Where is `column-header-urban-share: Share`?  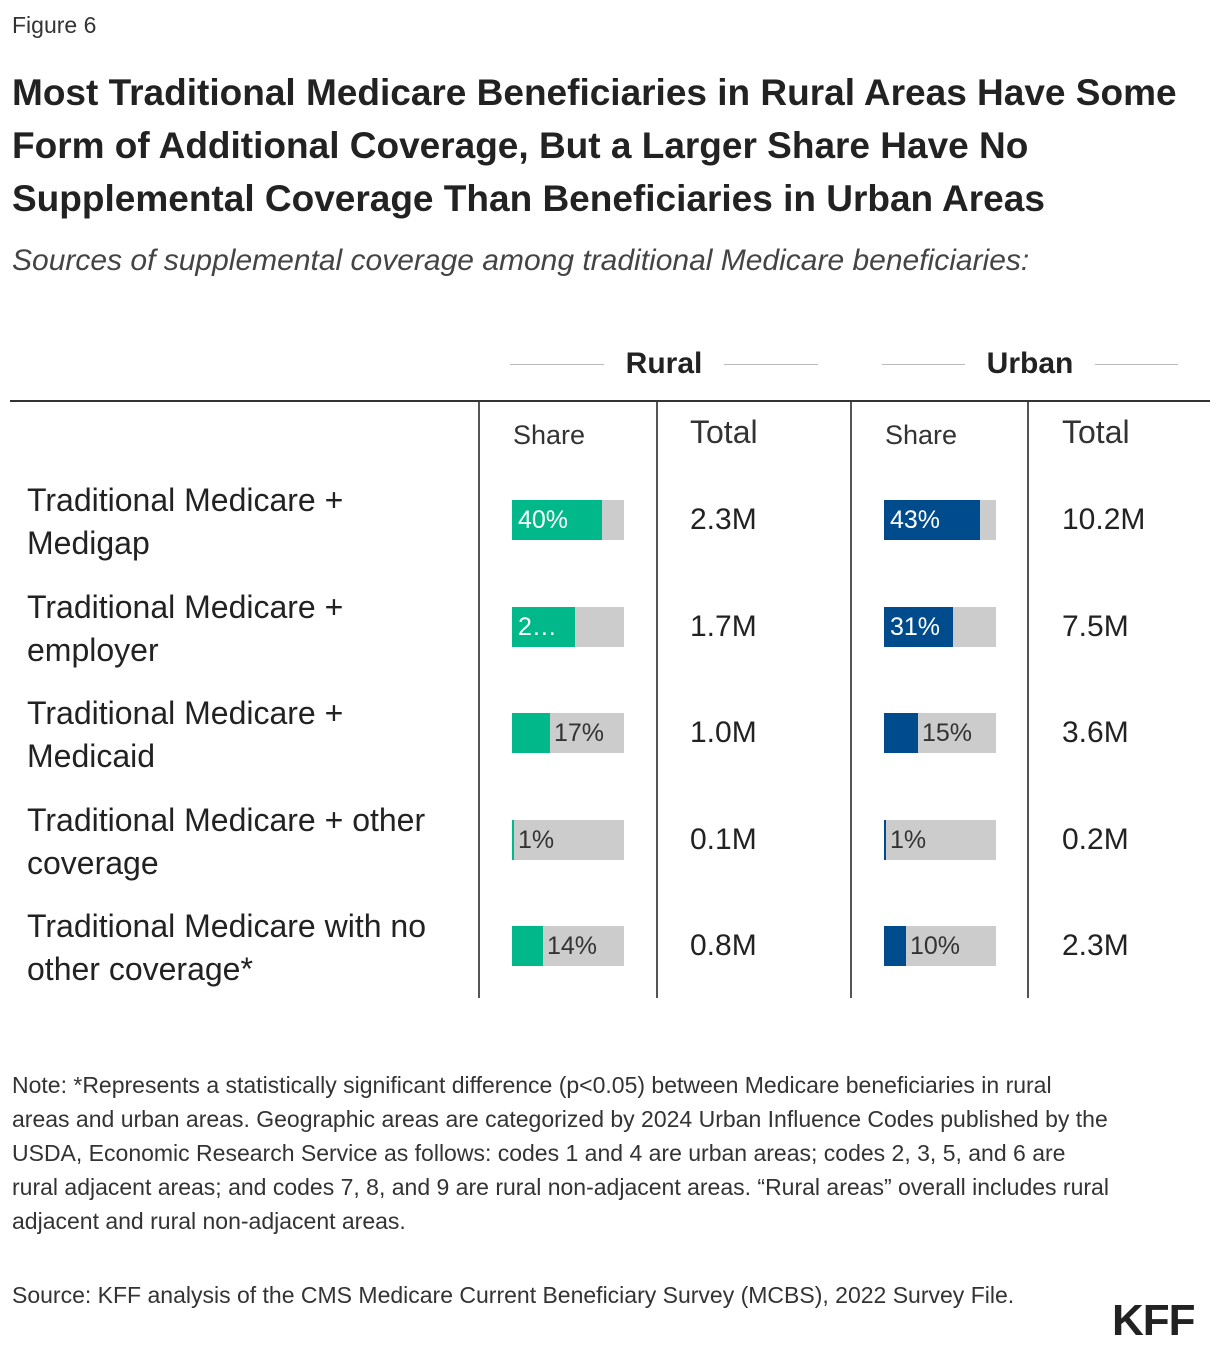 column-header-urban-share: Share is located at coordinates (921, 435).